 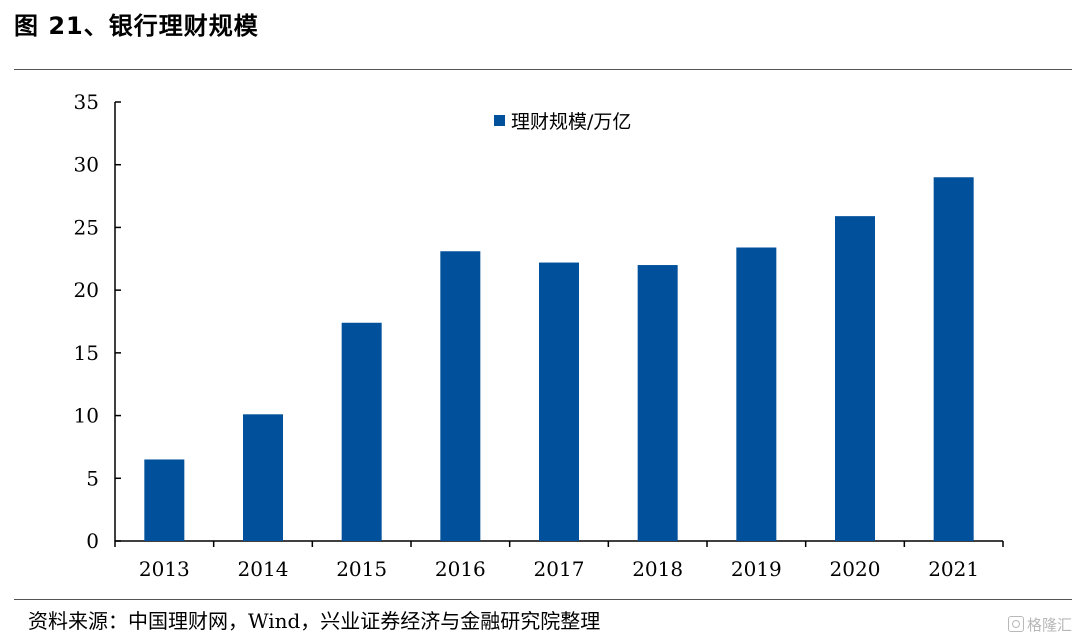 What do you see at coordinates (657, 569) in the screenshot?
I see `x-tick-label: 2018` at bounding box center [657, 569].